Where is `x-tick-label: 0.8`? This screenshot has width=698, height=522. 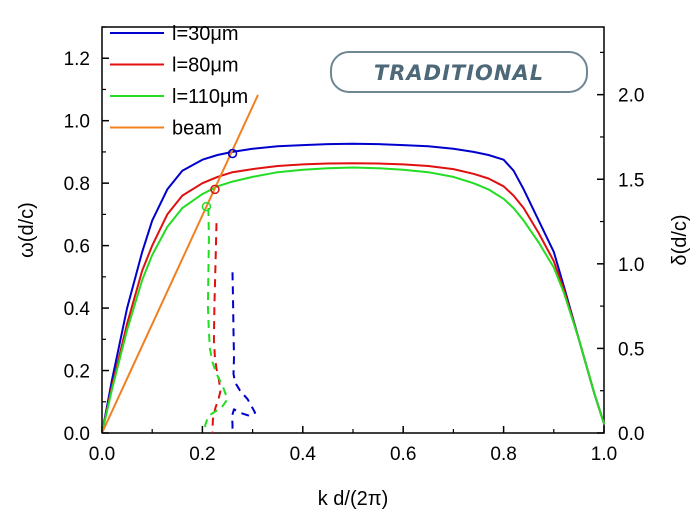
x-tick-label: 0.8 is located at coordinates (503, 454).